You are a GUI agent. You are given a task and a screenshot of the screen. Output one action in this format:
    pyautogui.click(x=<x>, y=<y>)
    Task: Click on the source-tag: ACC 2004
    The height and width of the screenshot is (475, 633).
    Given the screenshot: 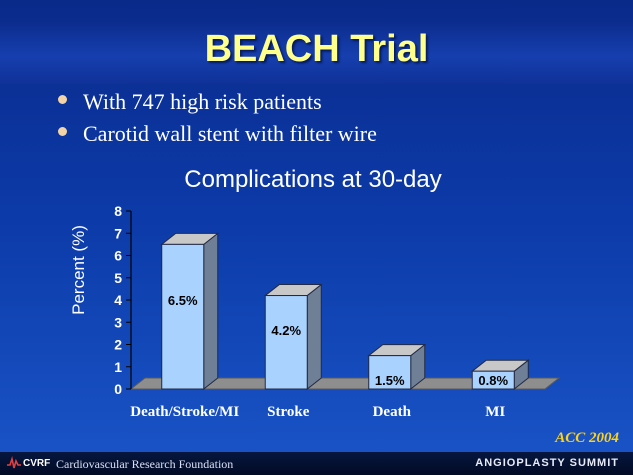 What is the action you would take?
    pyautogui.click(x=587, y=438)
    